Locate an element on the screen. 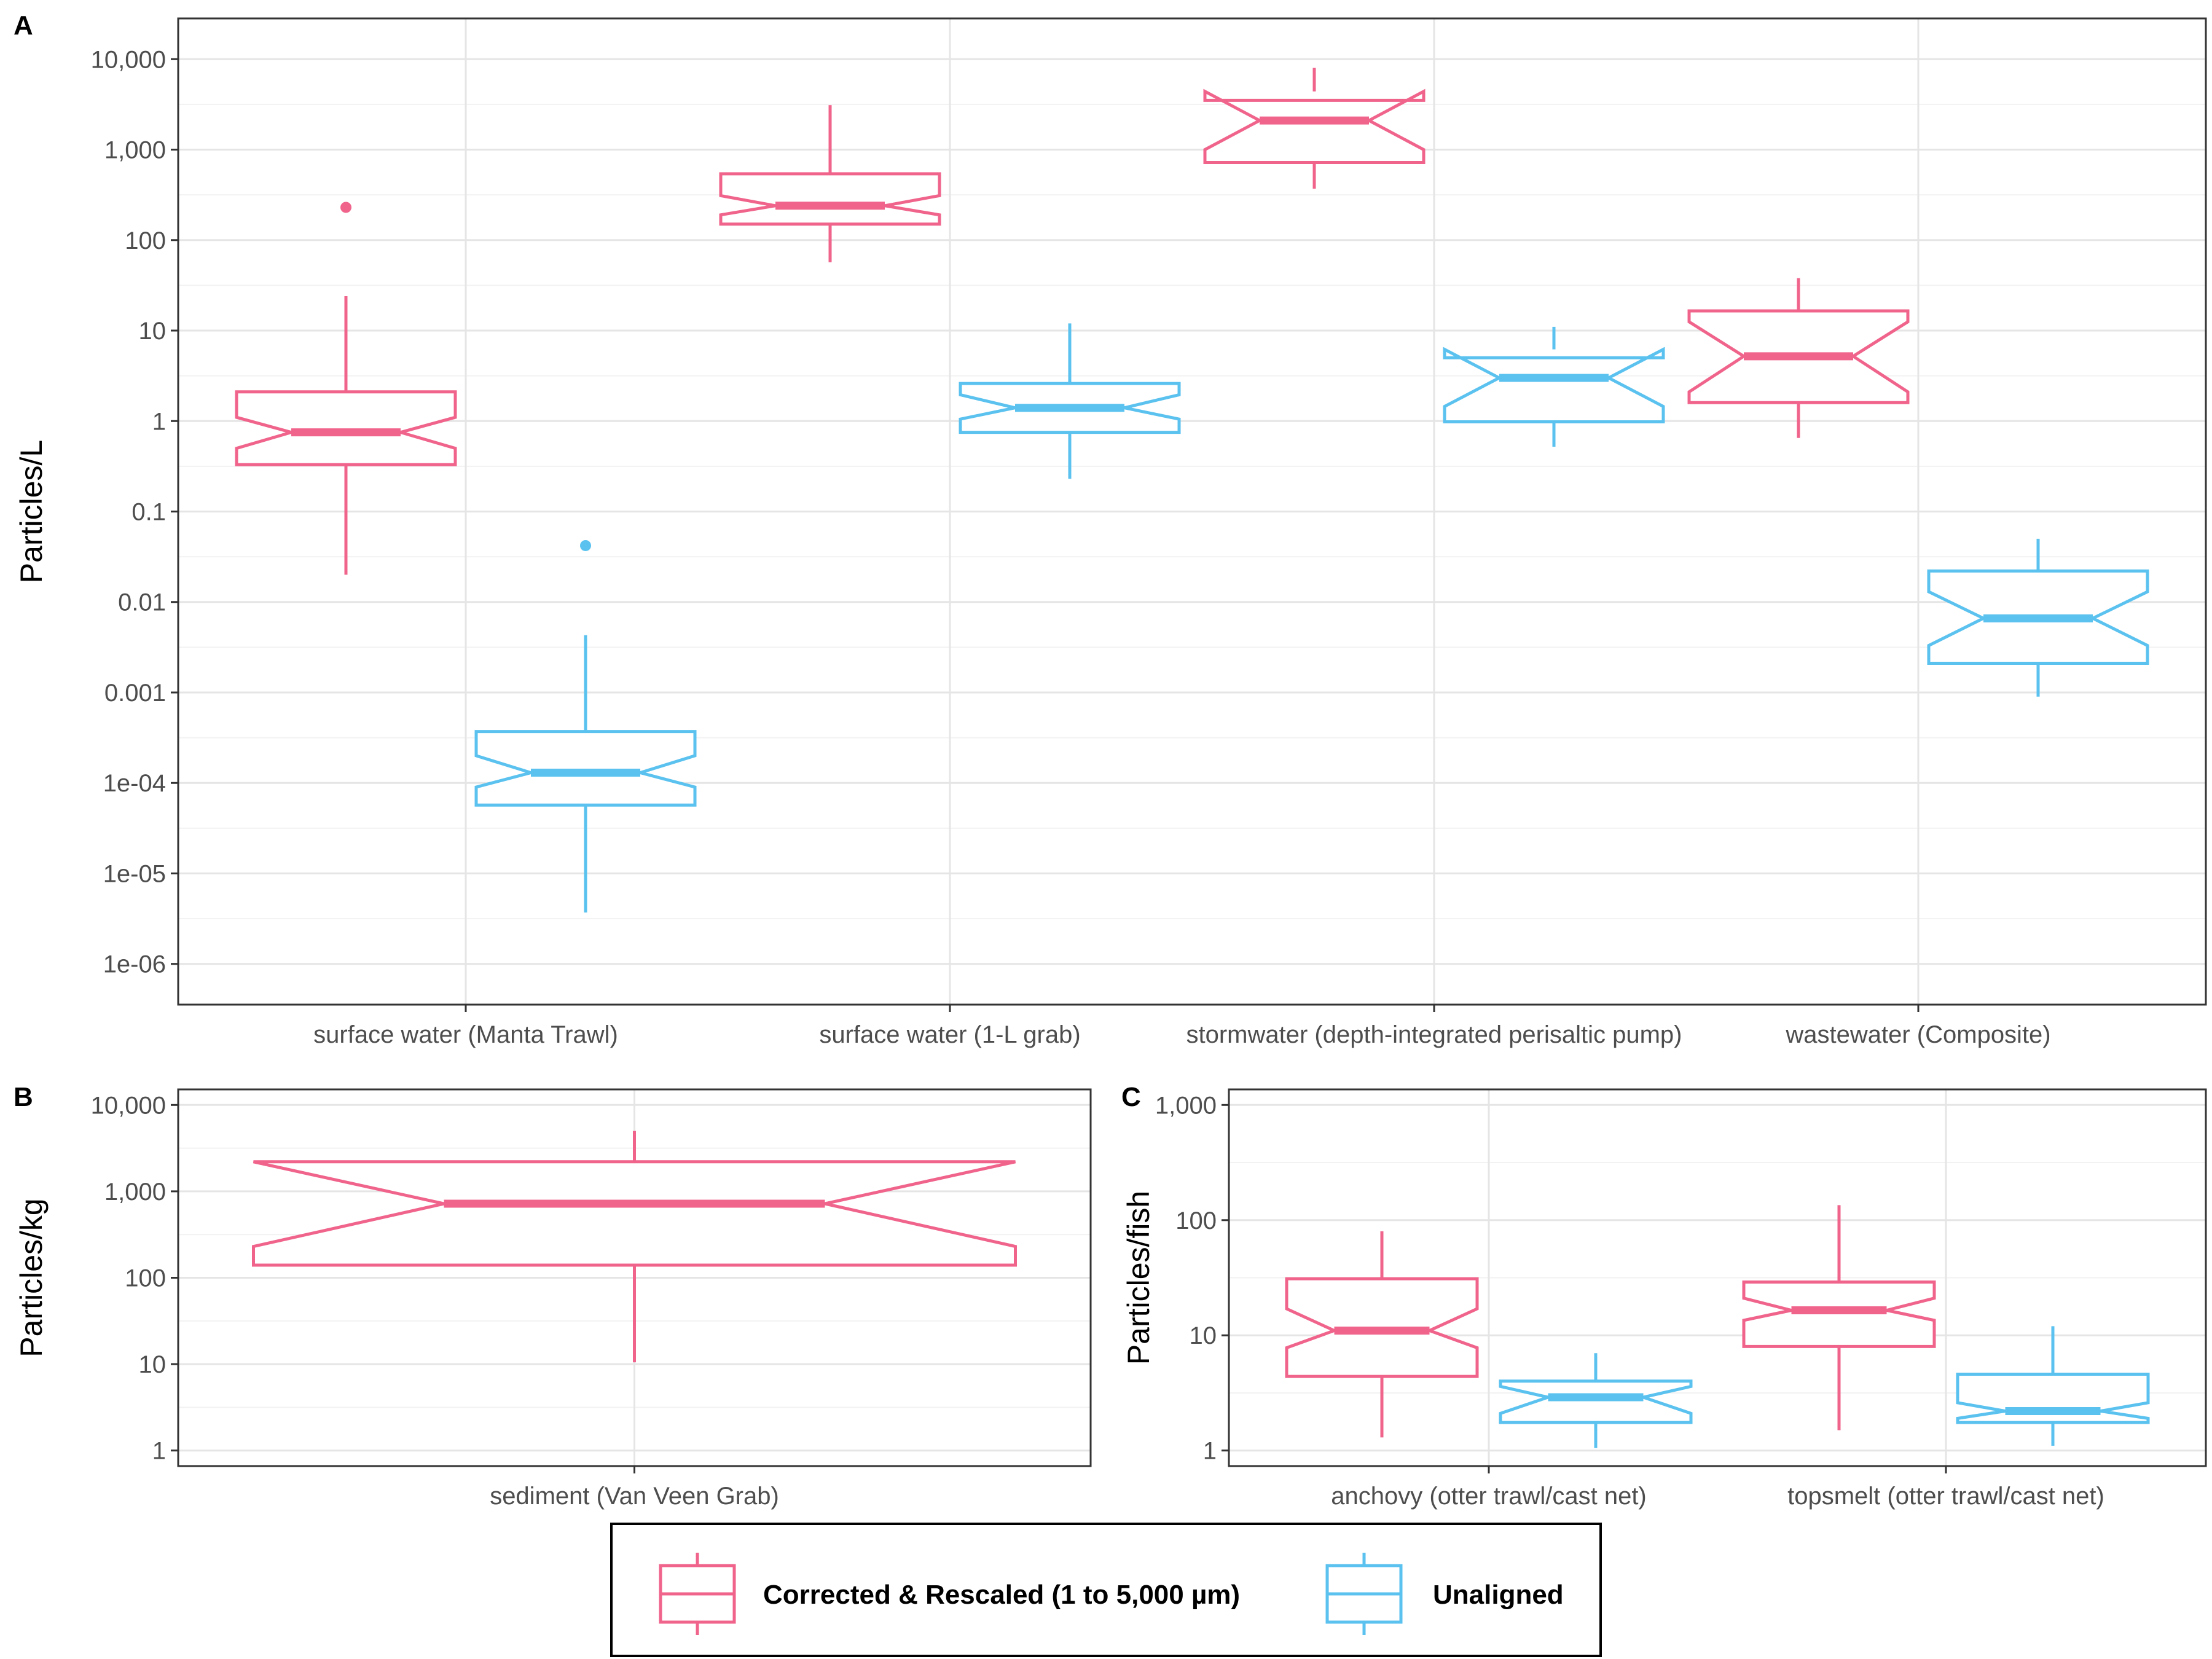 The height and width of the screenshot is (1659, 2212). box-surface-water-1-l-grab-unaligned is located at coordinates (1070, 401).